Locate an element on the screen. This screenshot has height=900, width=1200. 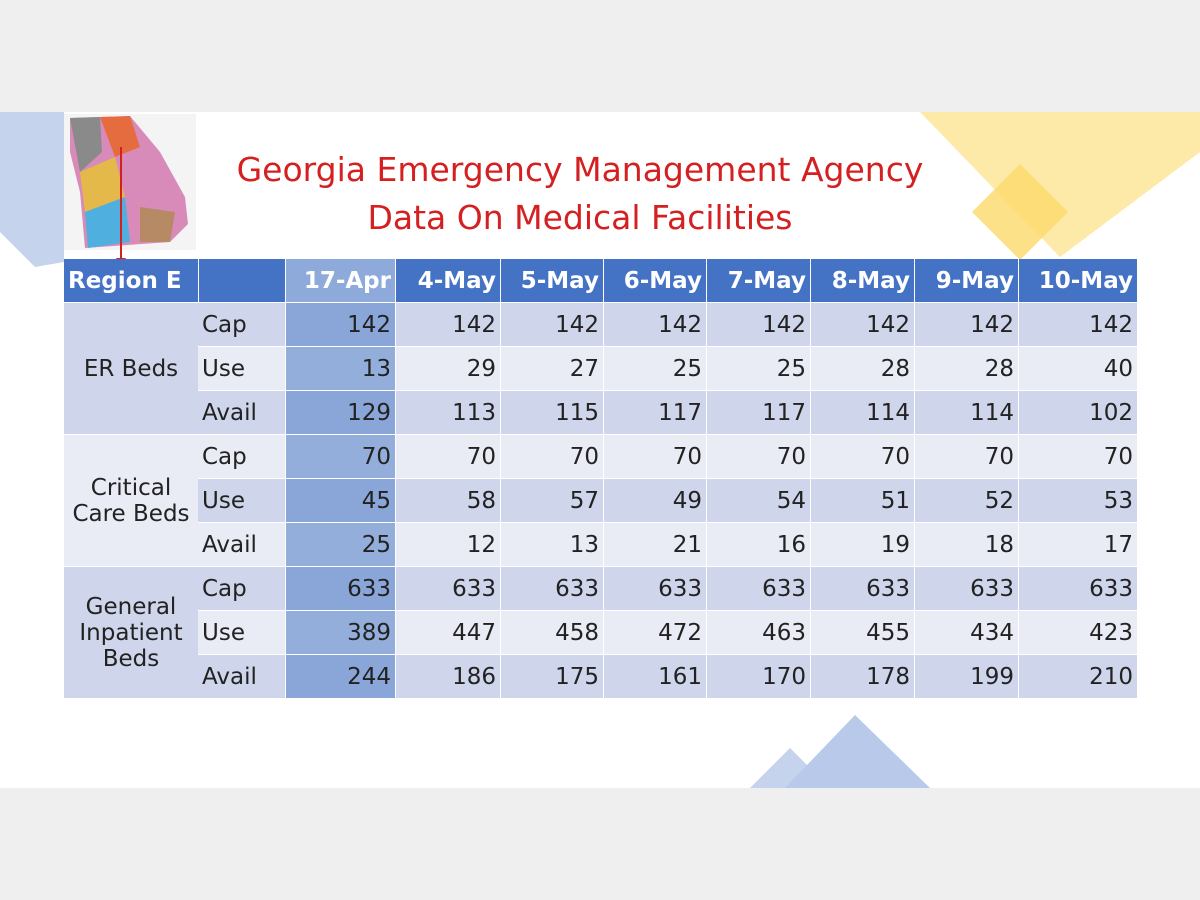
header-date: 7-May is located at coordinates (758, 280).